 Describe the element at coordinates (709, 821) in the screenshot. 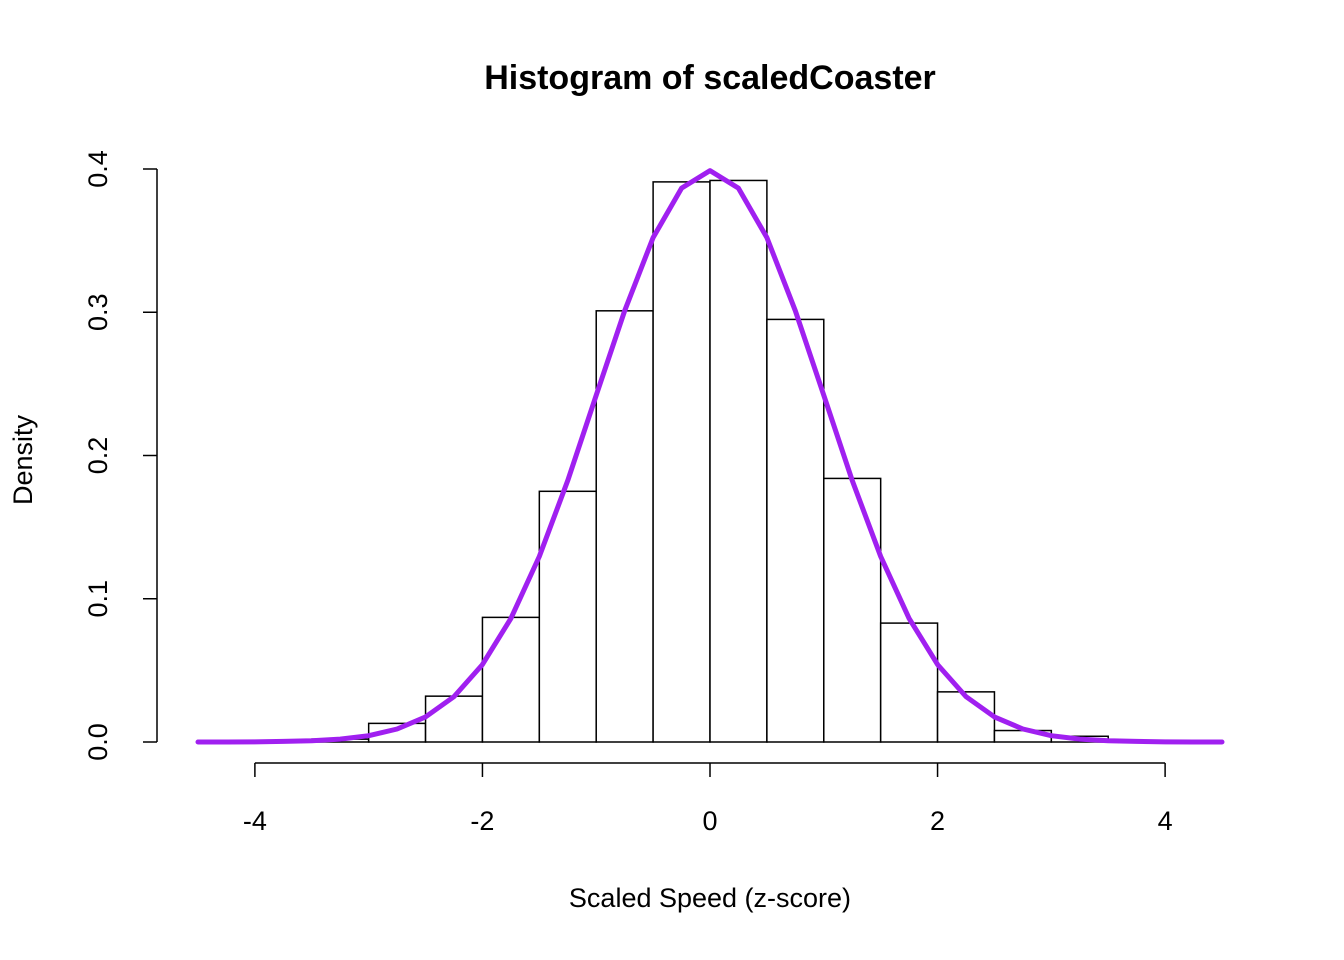

I see `x-tick-label: 0` at that location.